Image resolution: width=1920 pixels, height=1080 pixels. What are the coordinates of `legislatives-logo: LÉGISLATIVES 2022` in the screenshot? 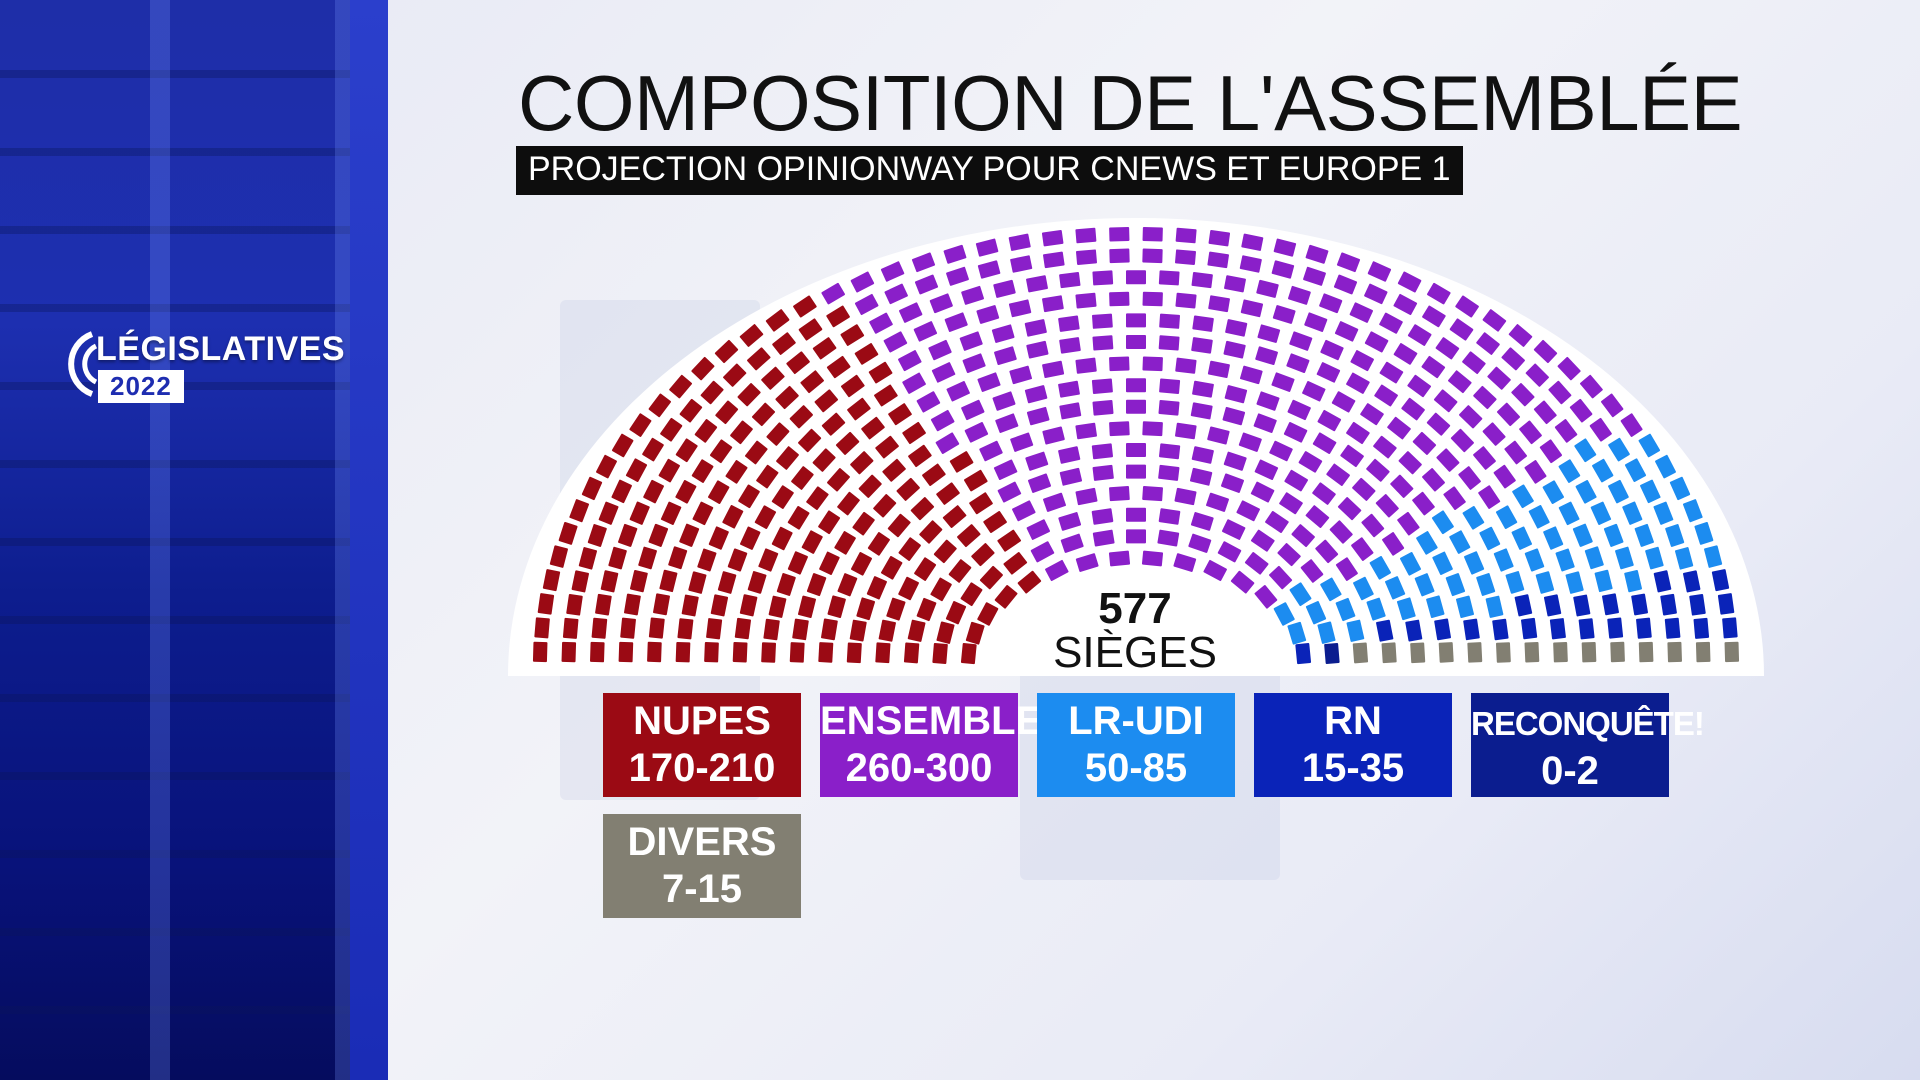 It's located at (198, 366).